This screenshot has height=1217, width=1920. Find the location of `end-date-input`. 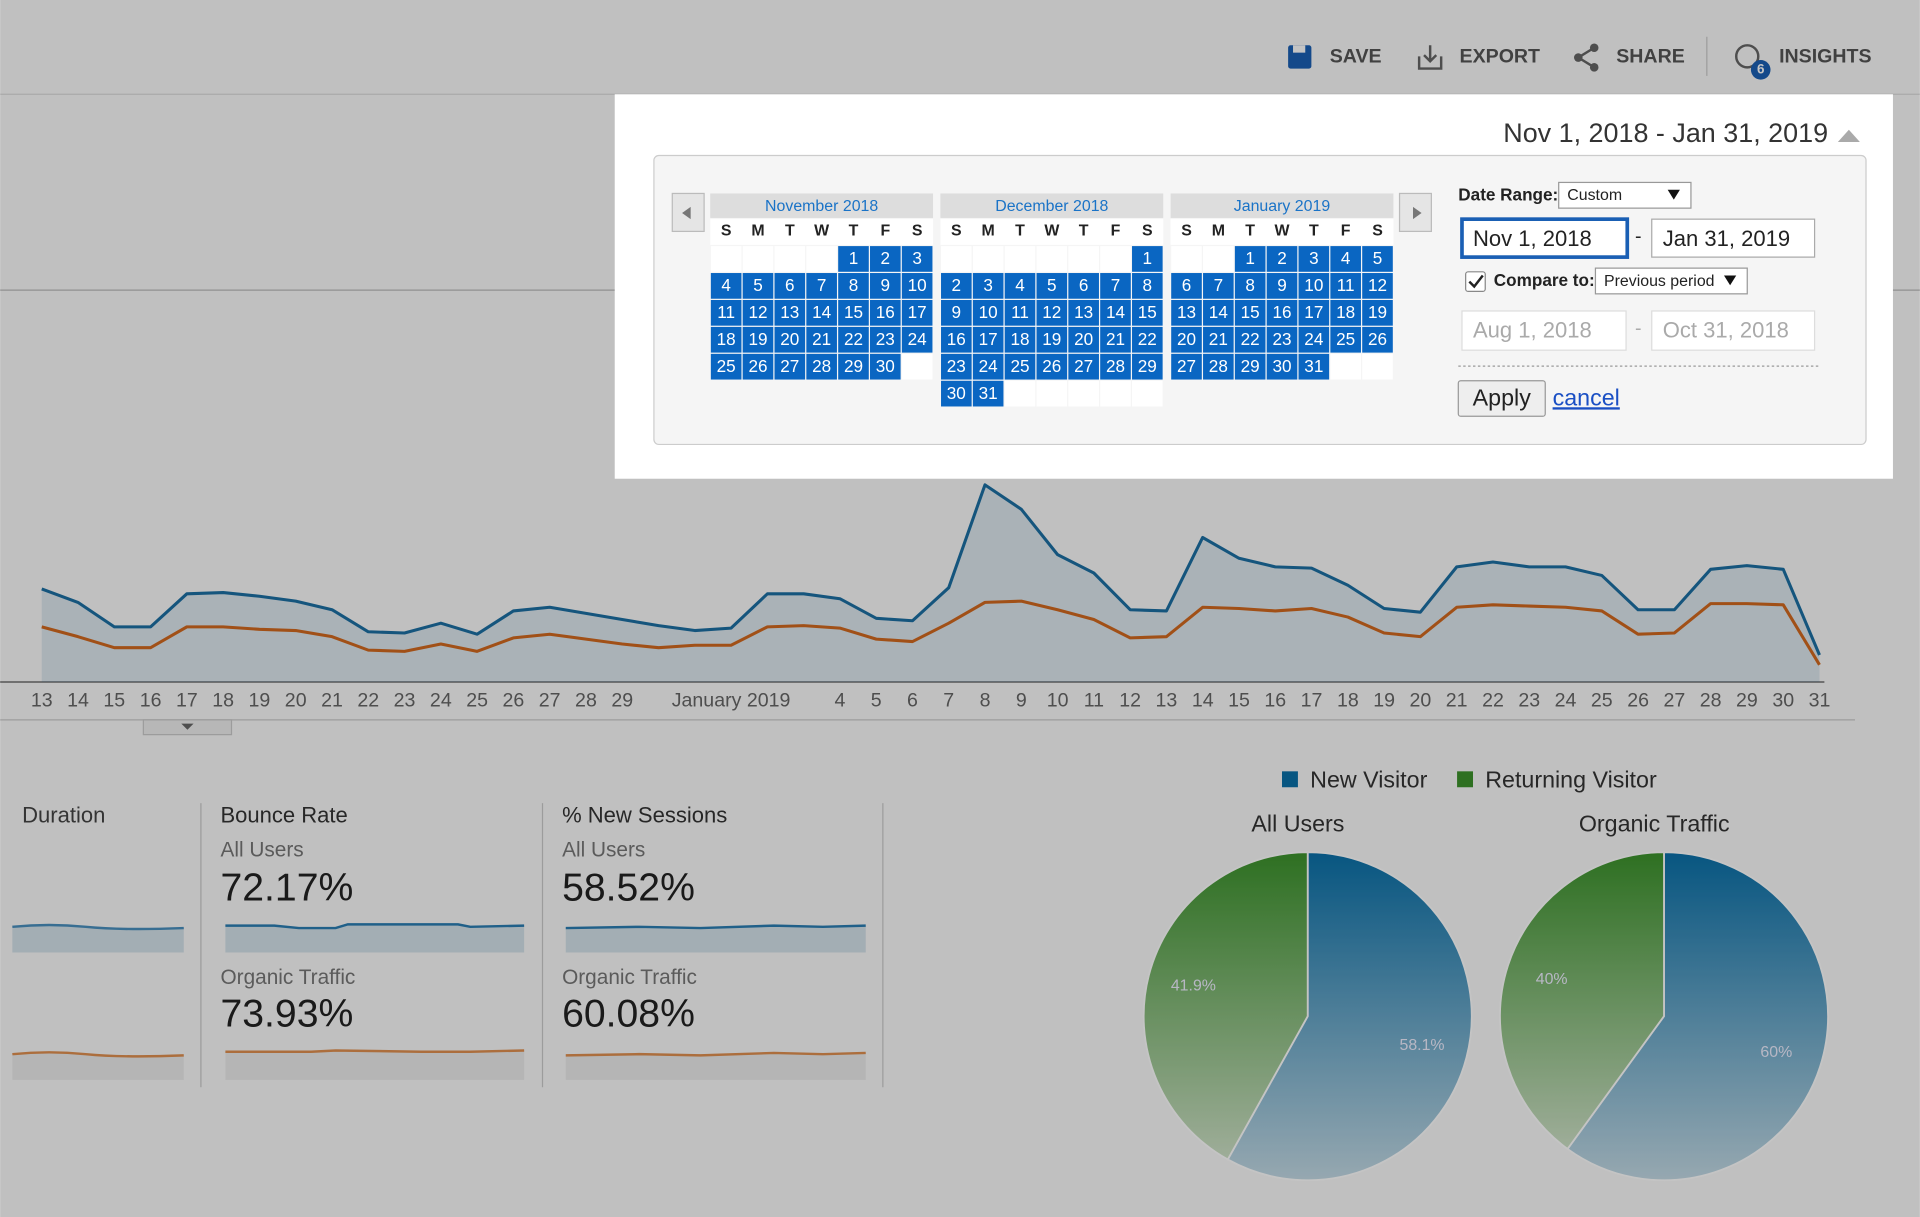

end-date-input is located at coordinates (1733, 238).